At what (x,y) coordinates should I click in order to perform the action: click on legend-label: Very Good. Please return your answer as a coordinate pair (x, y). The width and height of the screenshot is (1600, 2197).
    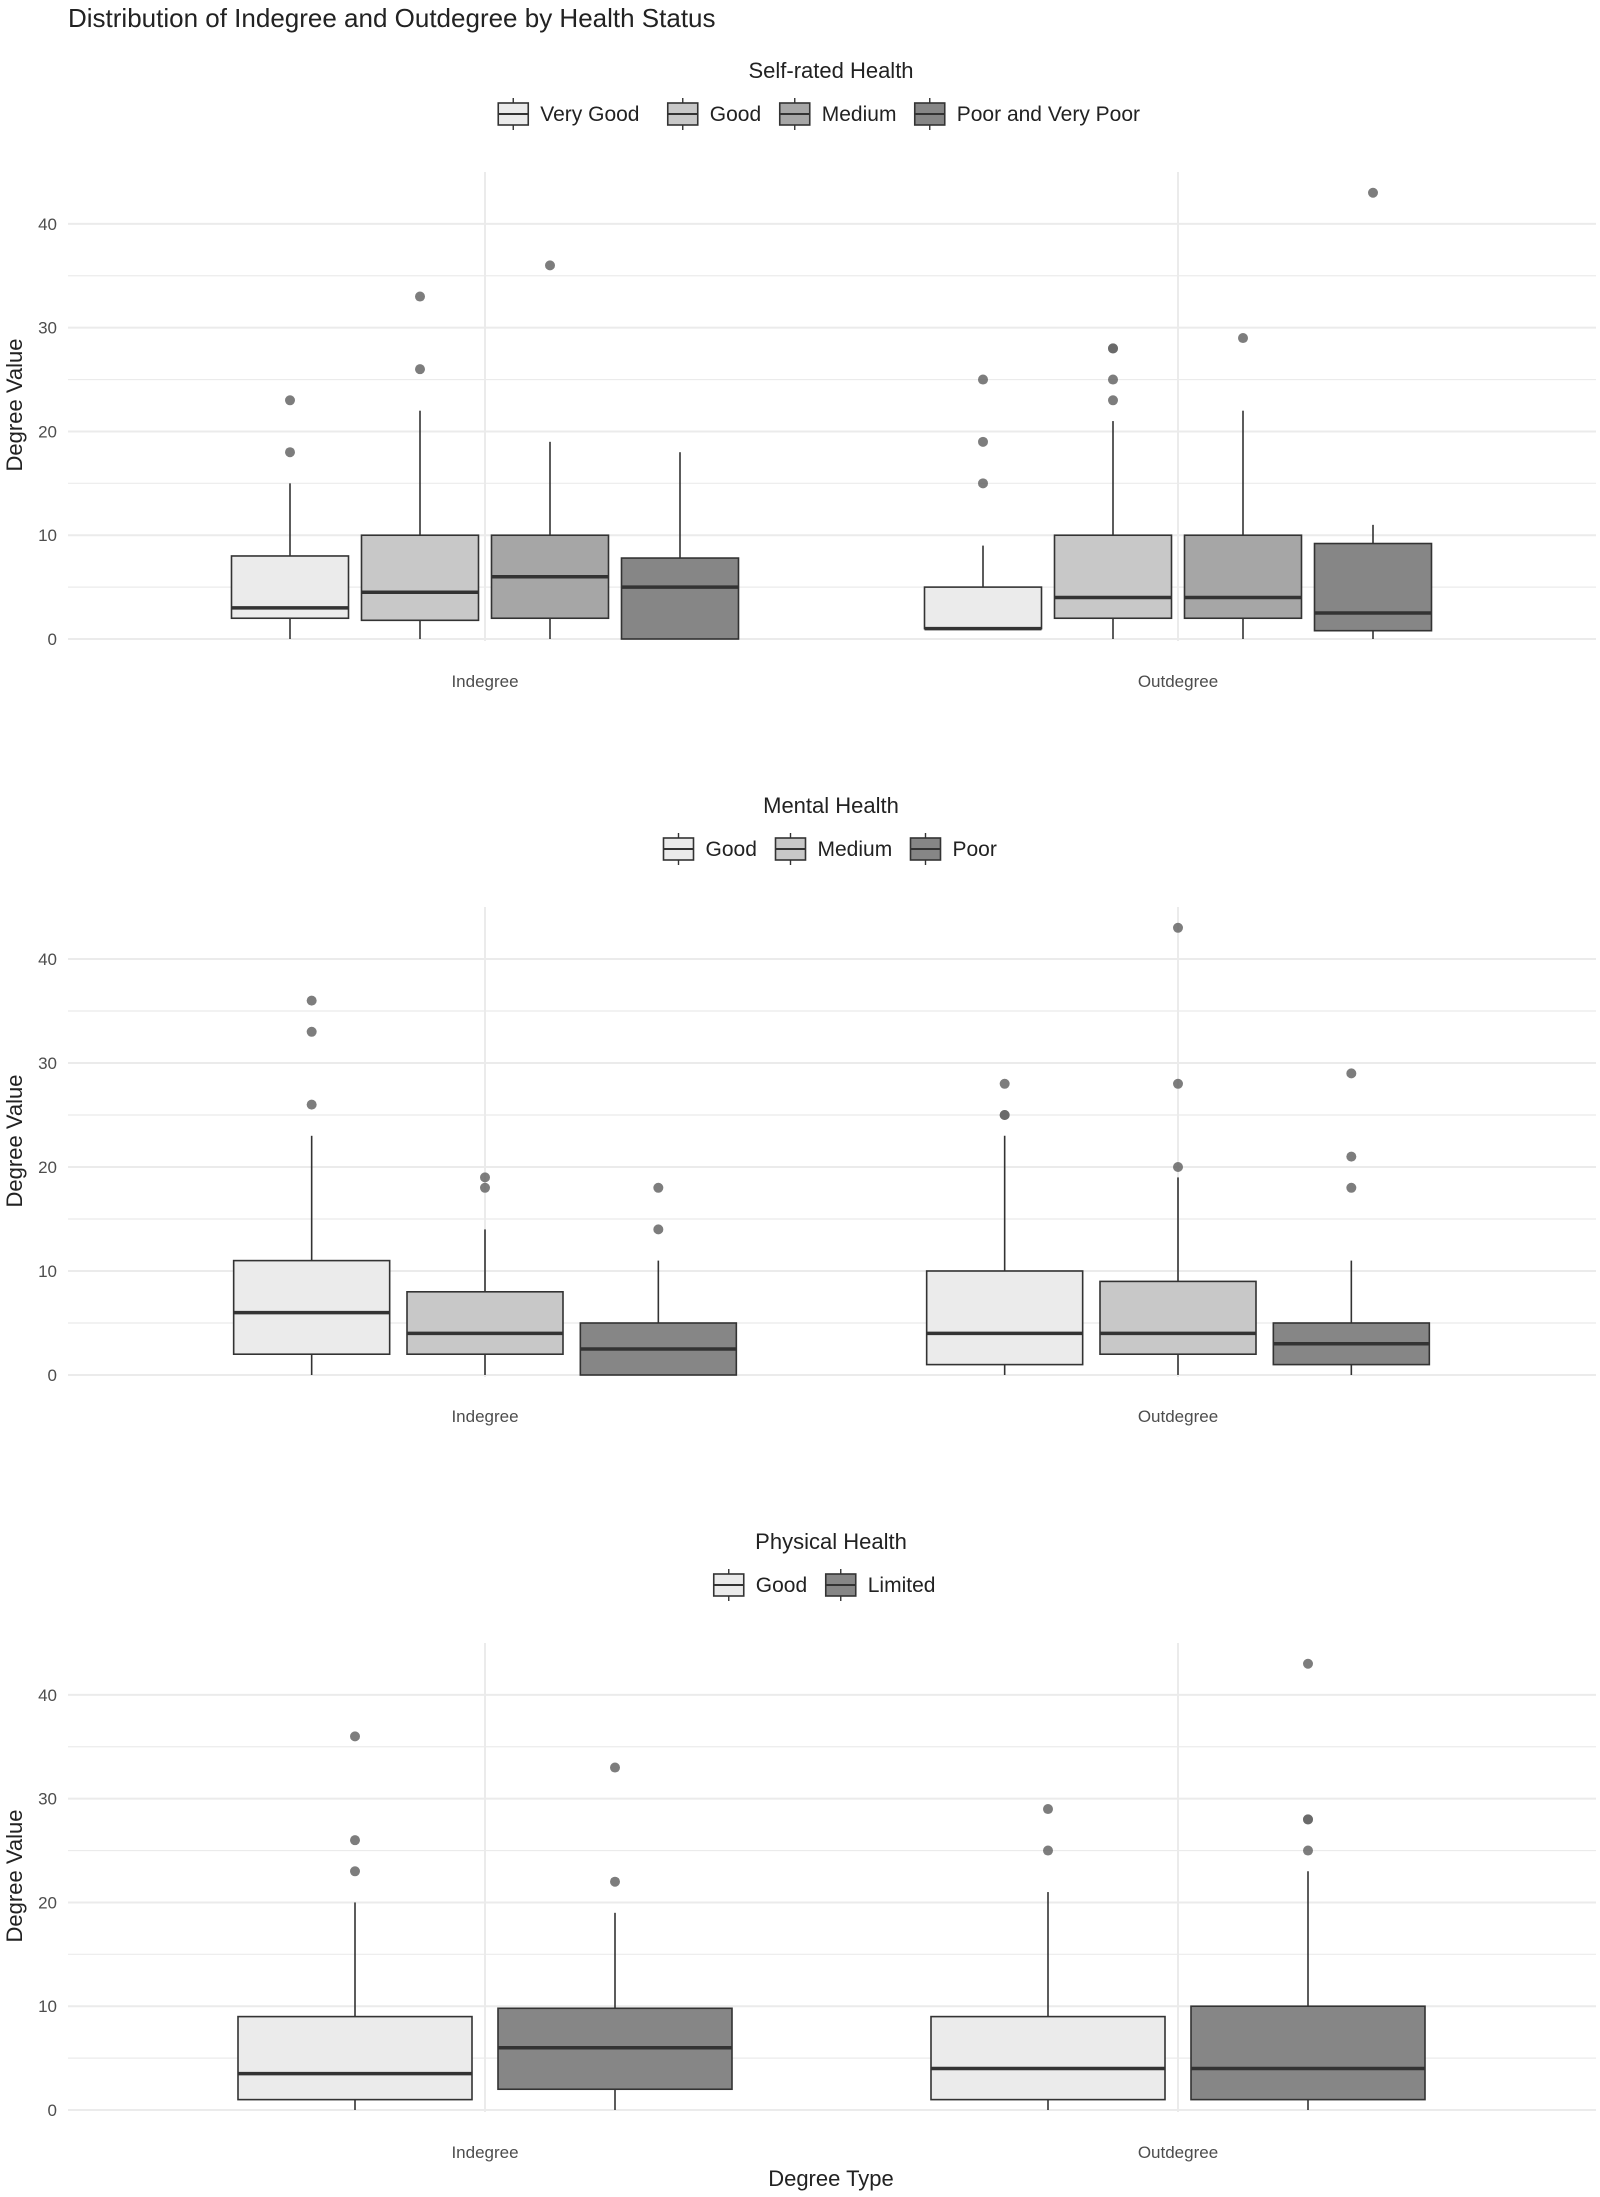
    Looking at the image, I should click on (589, 114).